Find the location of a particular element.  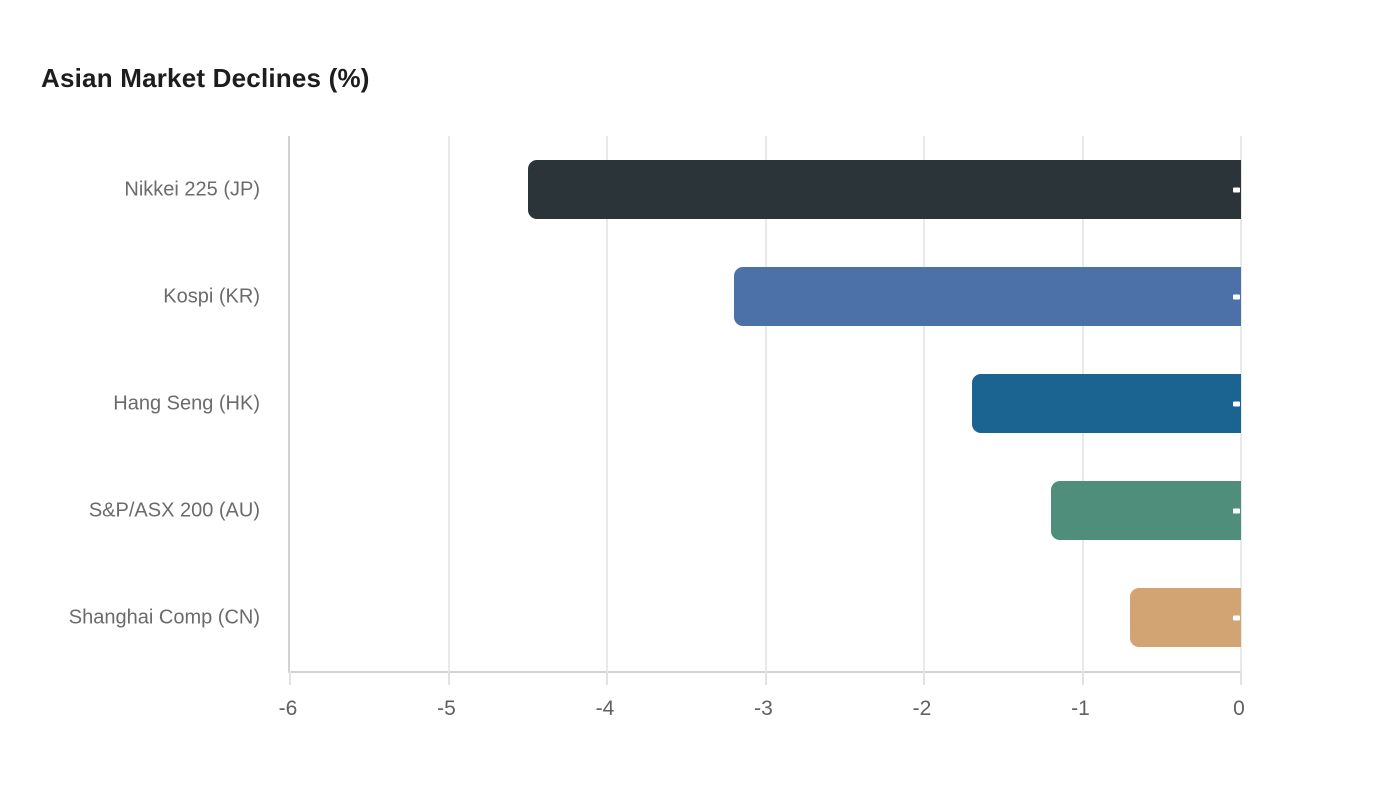

x-tick-label: -1 is located at coordinates (1080, 708).